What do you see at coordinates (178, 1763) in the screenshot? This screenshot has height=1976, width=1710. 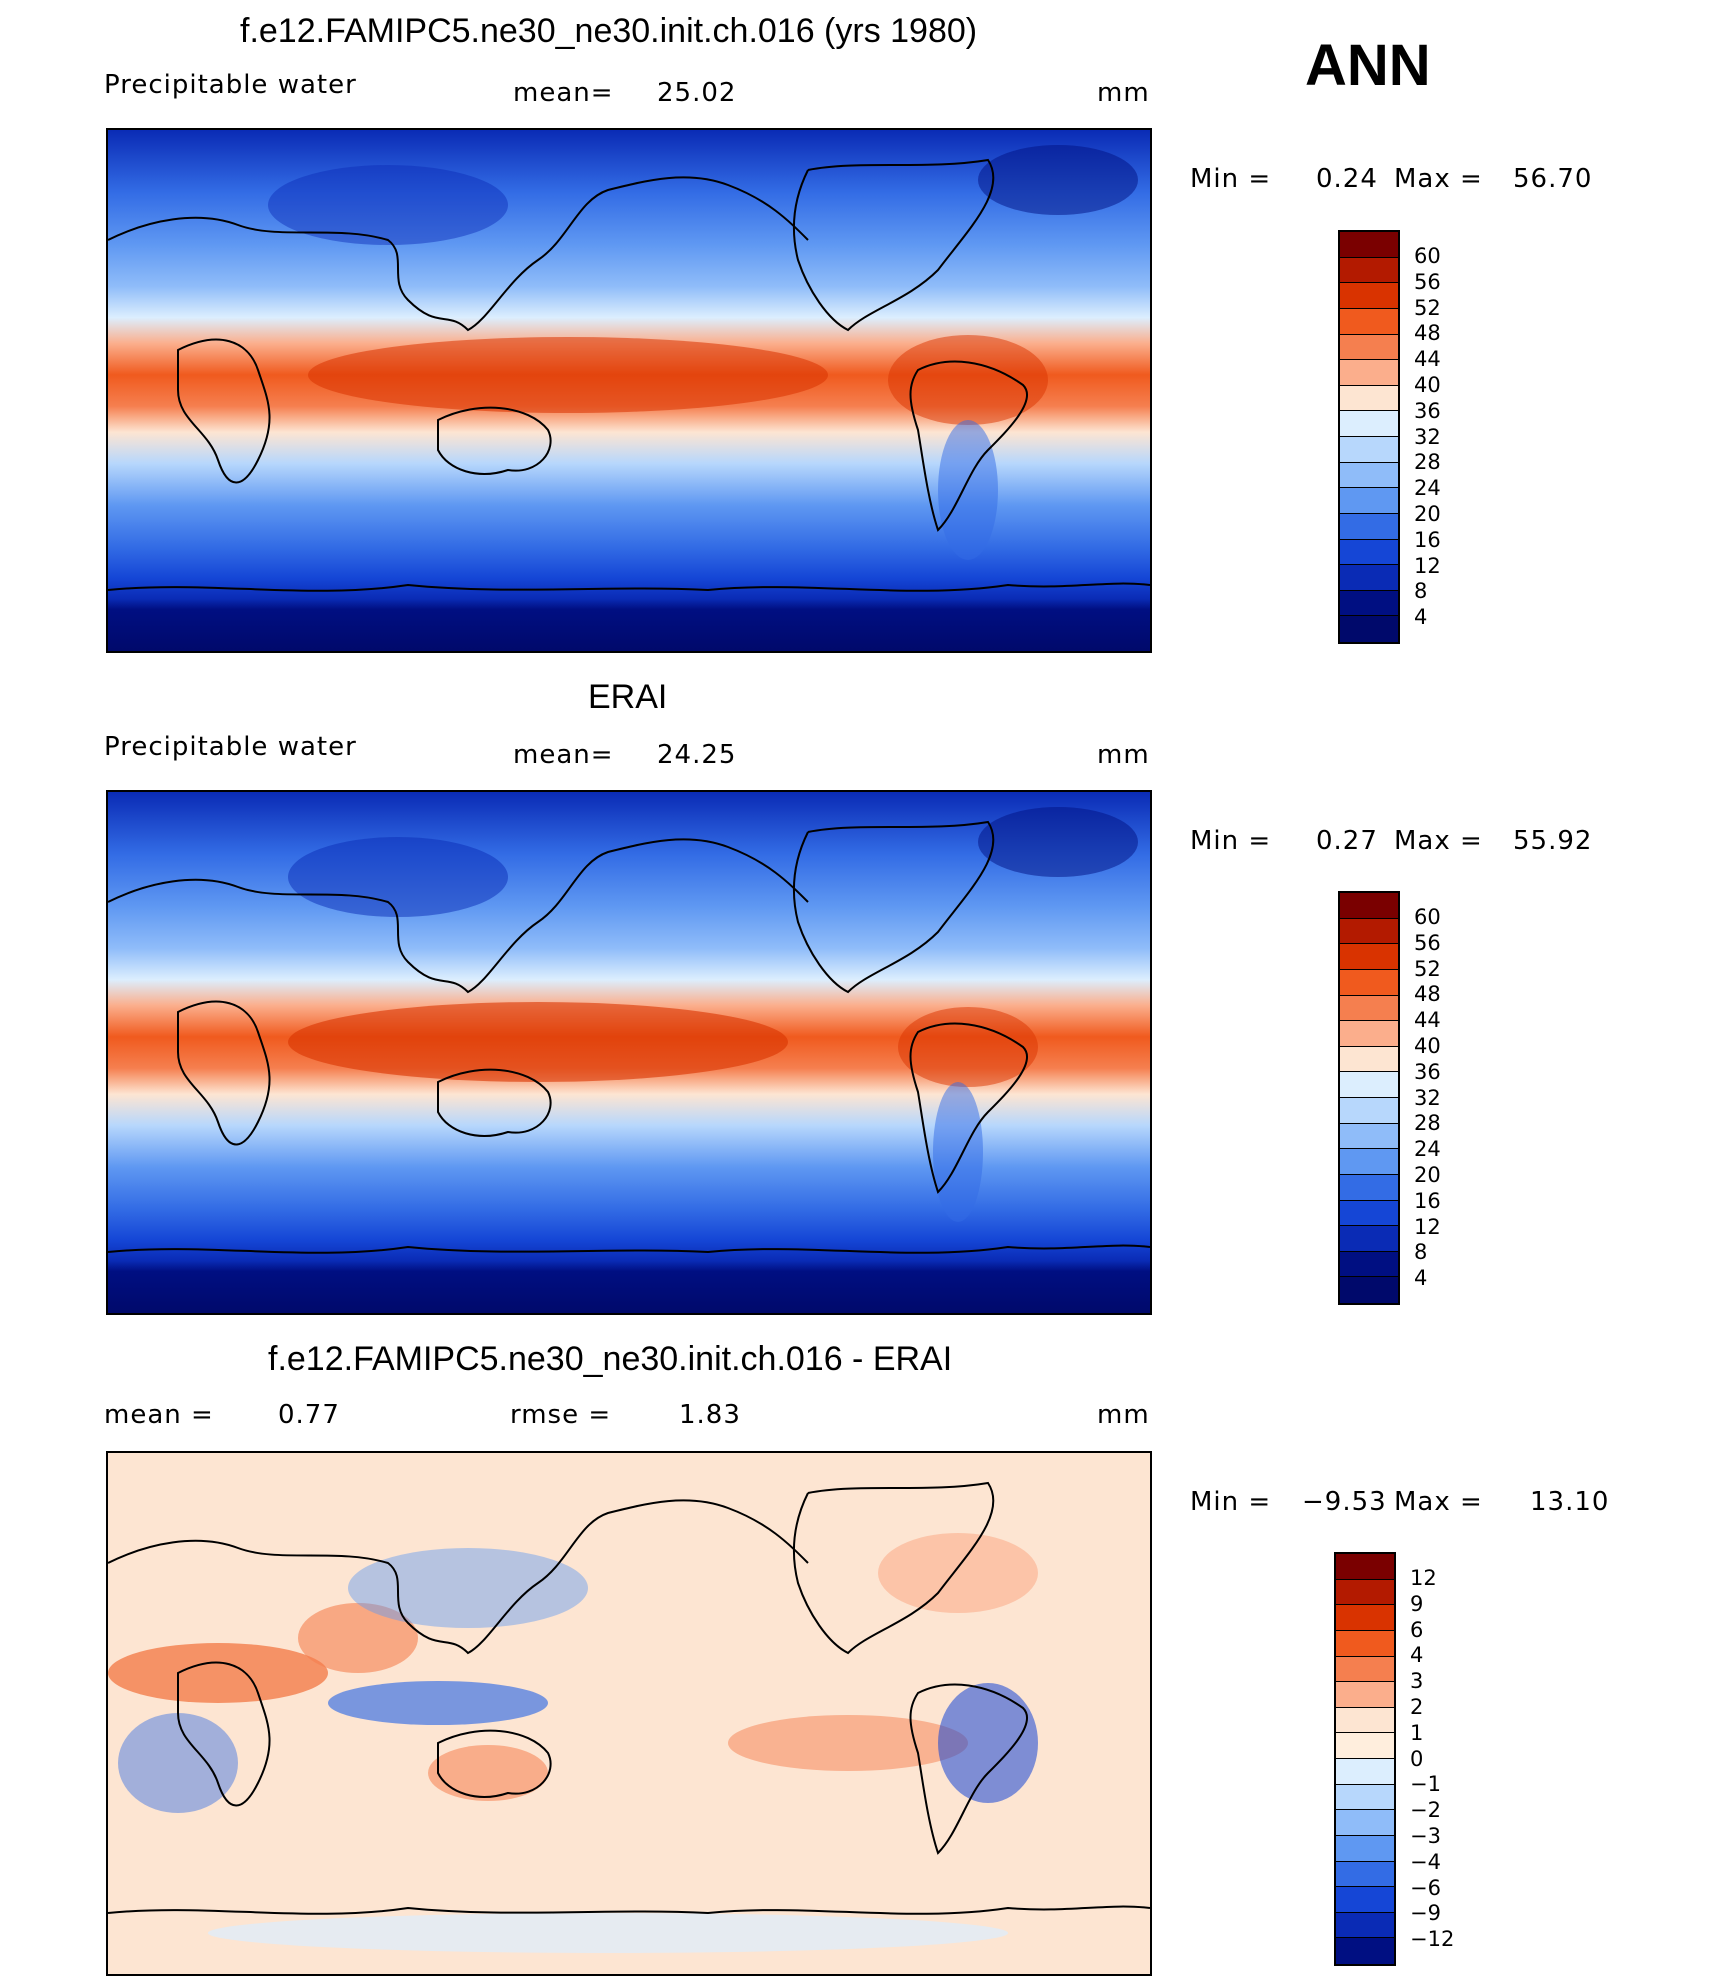 I see `panel3-africa-dry` at bounding box center [178, 1763].